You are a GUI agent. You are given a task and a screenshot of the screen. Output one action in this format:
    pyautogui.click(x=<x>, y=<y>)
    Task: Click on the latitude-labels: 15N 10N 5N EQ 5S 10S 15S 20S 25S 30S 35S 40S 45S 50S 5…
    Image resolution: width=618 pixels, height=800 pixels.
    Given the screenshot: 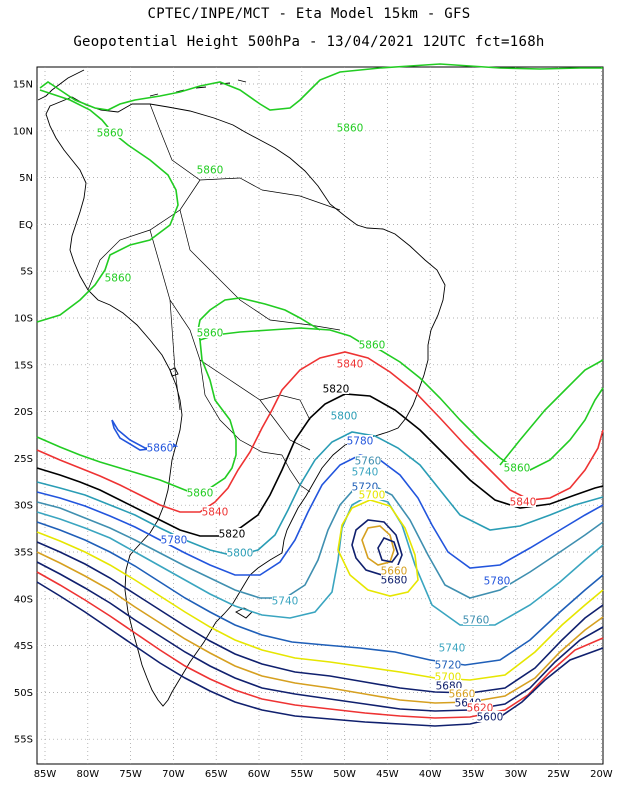 What is the action you would take?
    pyautogui.click(x=23, y=413)
    